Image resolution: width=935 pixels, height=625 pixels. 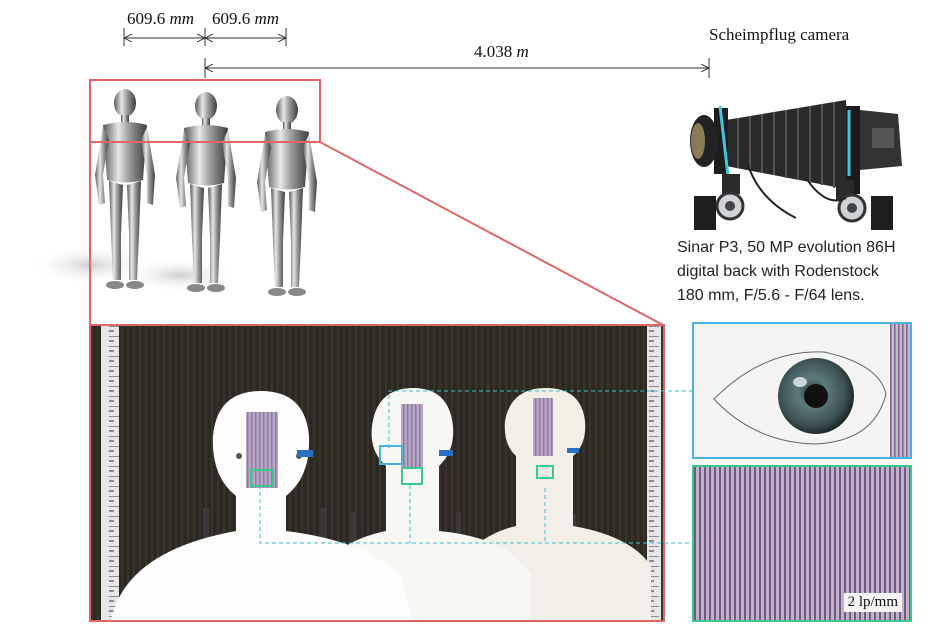 I want to click on spacing-2-unit: mm, so click(x=267, y=18).